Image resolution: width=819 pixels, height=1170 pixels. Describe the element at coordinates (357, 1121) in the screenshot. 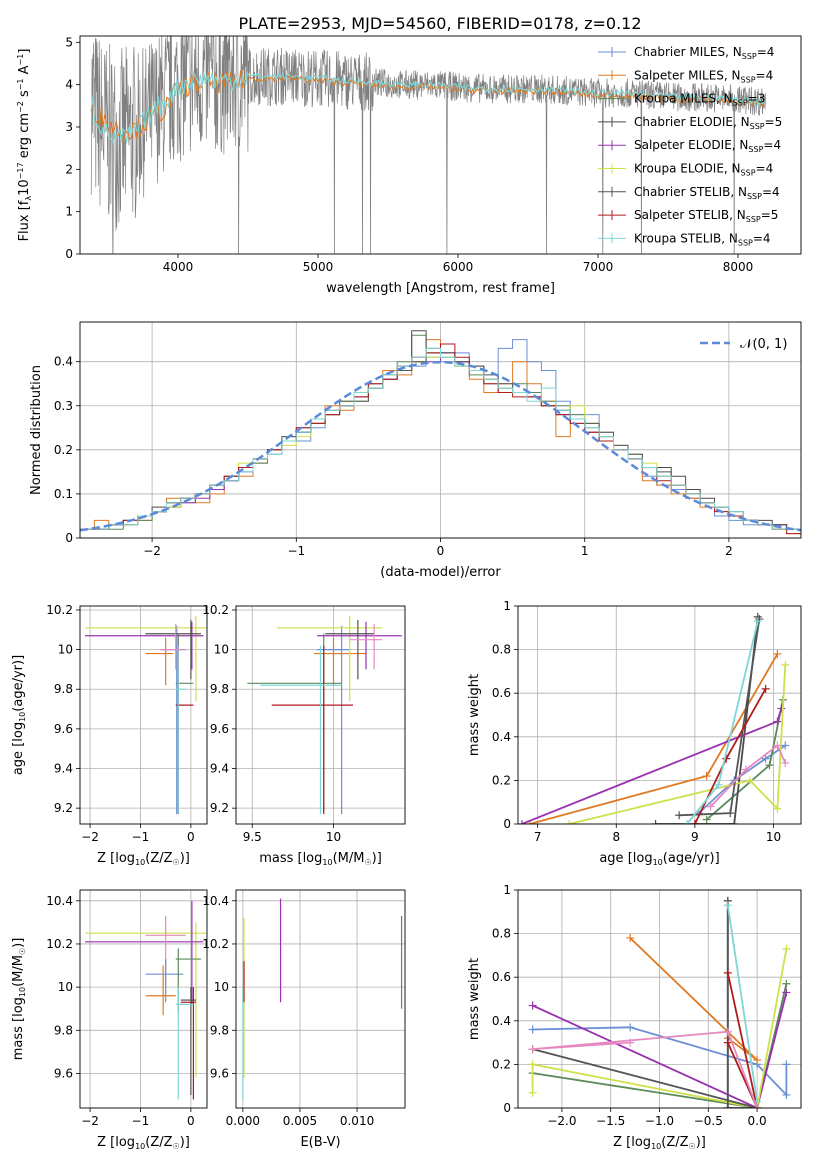

I see `x-tick-label: 0.010` at that location.